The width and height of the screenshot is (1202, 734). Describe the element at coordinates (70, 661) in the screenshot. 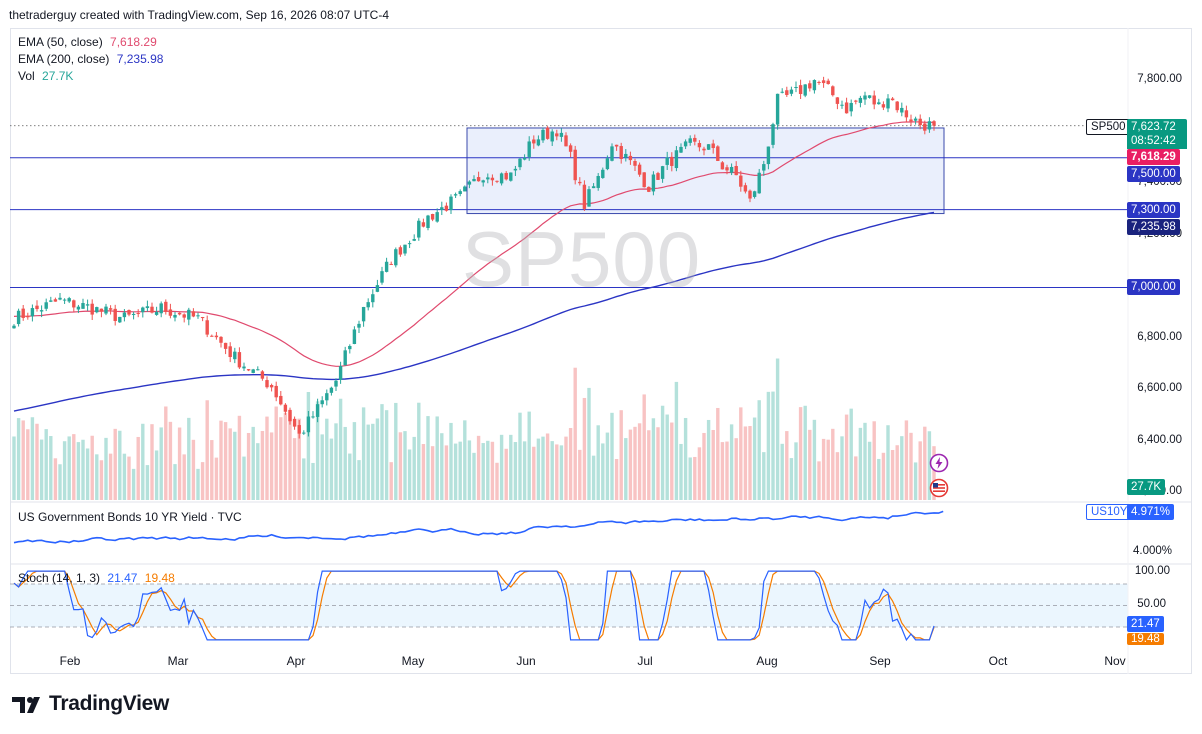

I see `x-tick-label: Feb` at that location.